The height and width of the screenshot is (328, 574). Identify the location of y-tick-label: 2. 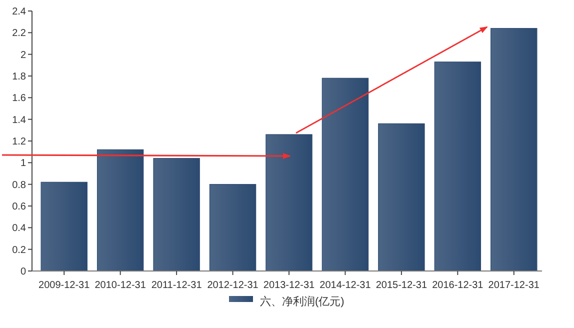
(23, 55).